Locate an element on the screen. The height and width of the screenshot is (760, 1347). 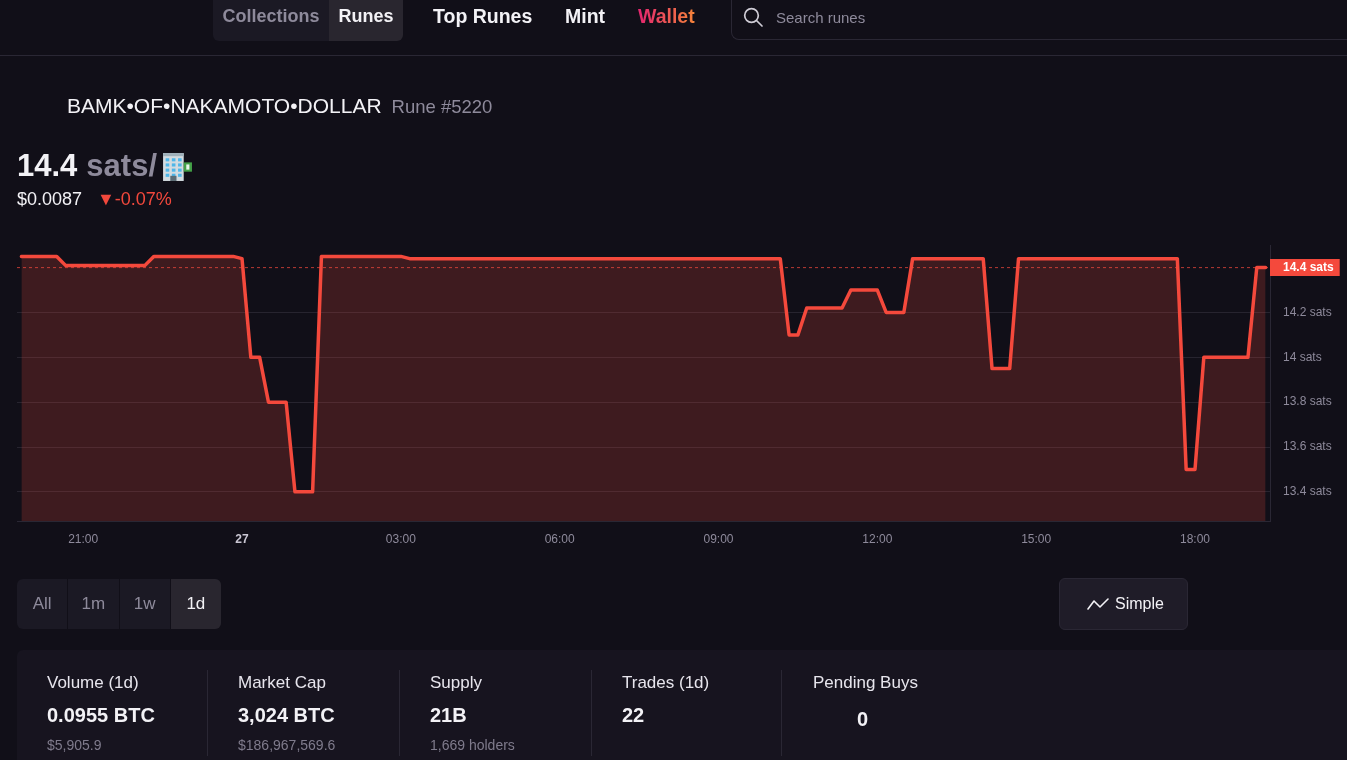
y-tick-label: 13.6 sats is located at coordinates (1307, 446).